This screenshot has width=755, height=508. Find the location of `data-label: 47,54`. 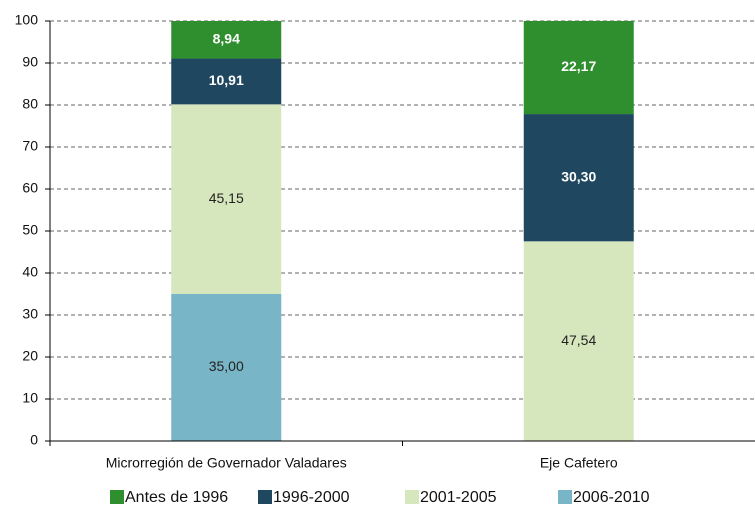

data-label: 47,54 is located at coordinates (578, 340).